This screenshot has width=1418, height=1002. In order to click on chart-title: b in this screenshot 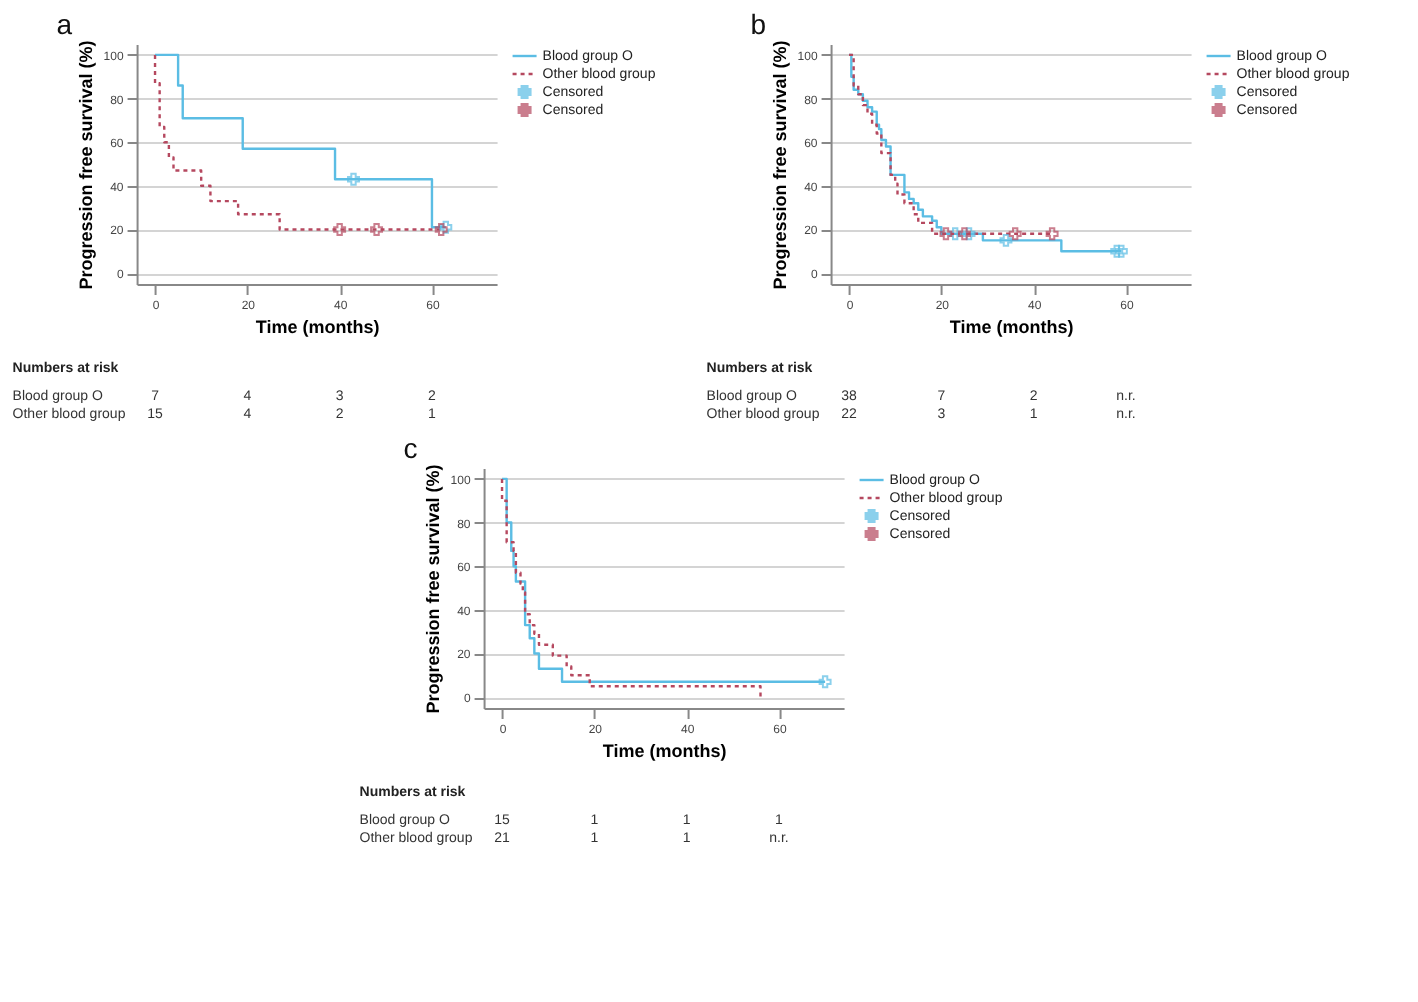, I will do `click(758, 24)`.